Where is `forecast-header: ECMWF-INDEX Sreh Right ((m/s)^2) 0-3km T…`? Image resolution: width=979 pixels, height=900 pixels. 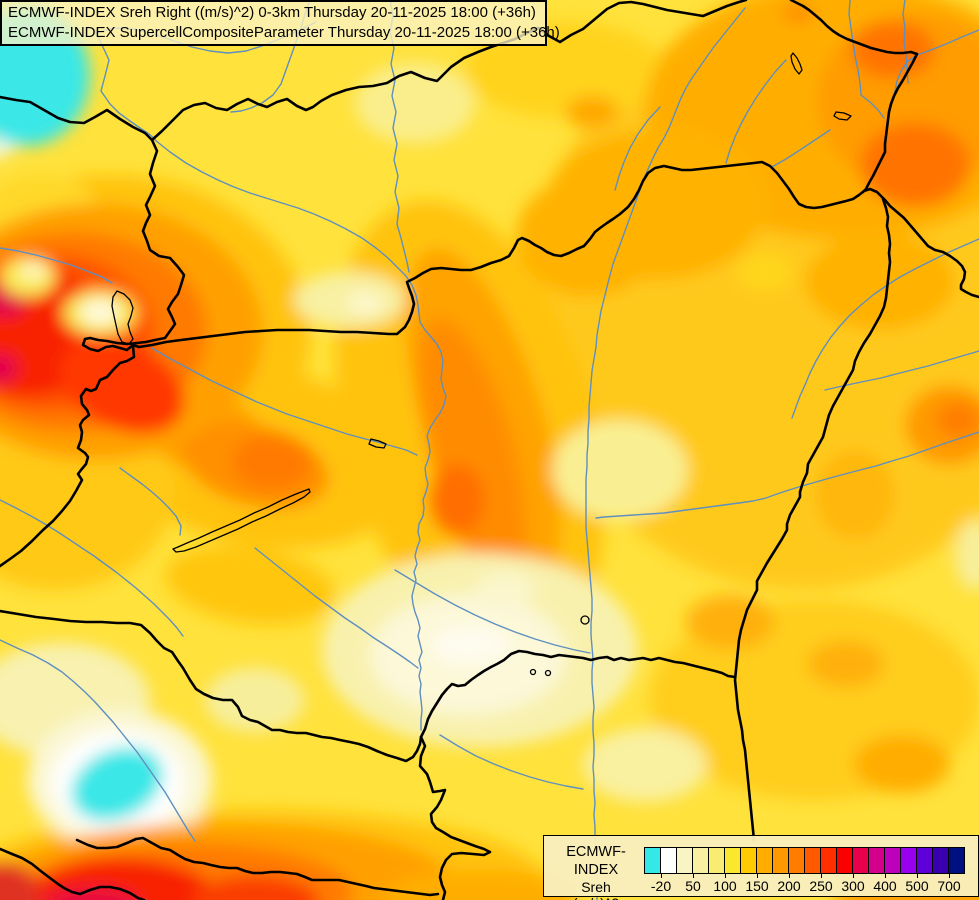 forecast-header: ECMWF-INDEX Sreh Right ((m/s)^2) 0-3km T… is located at coordinates (280, 23).